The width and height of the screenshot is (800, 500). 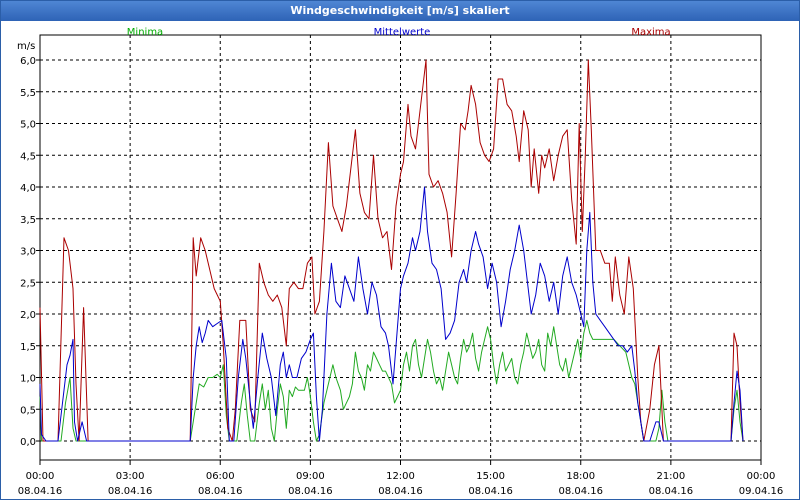 What do you see at coordinates (310, 476) in the screenshot?
I see `x-tick-time: 09:00` at bounding box center [310, 476].